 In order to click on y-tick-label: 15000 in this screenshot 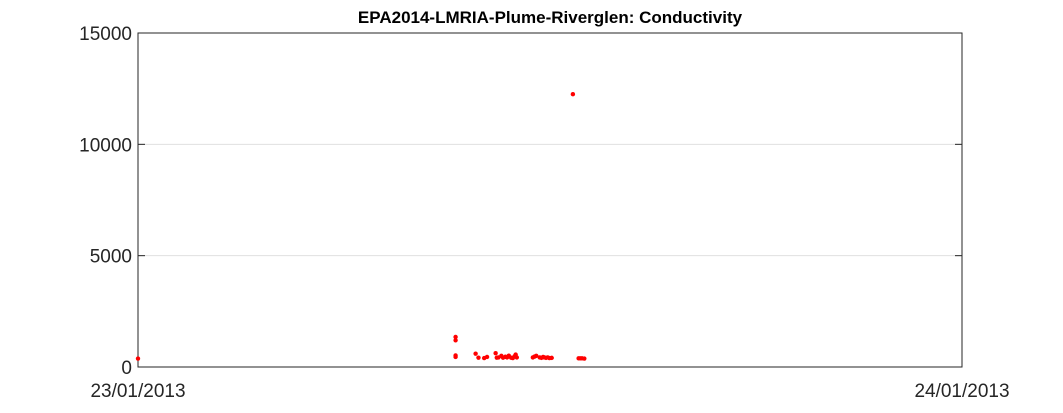, I will do `click(105, 34)`.